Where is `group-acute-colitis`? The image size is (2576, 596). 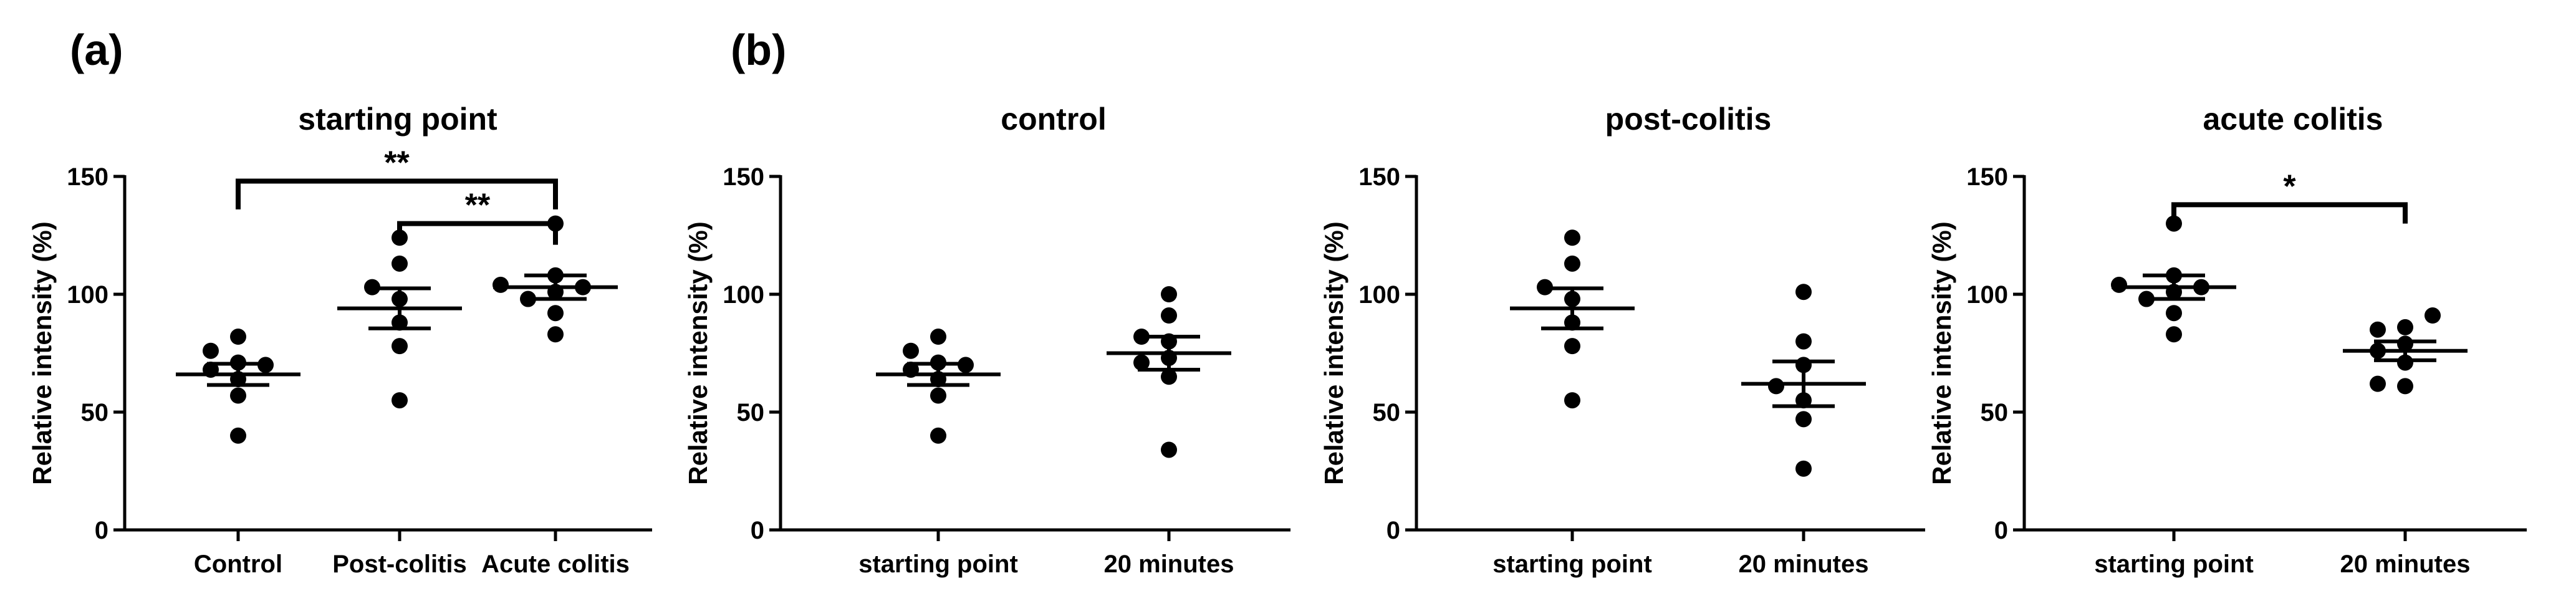
group-acute-colitis is located at coordinates (555, 279).